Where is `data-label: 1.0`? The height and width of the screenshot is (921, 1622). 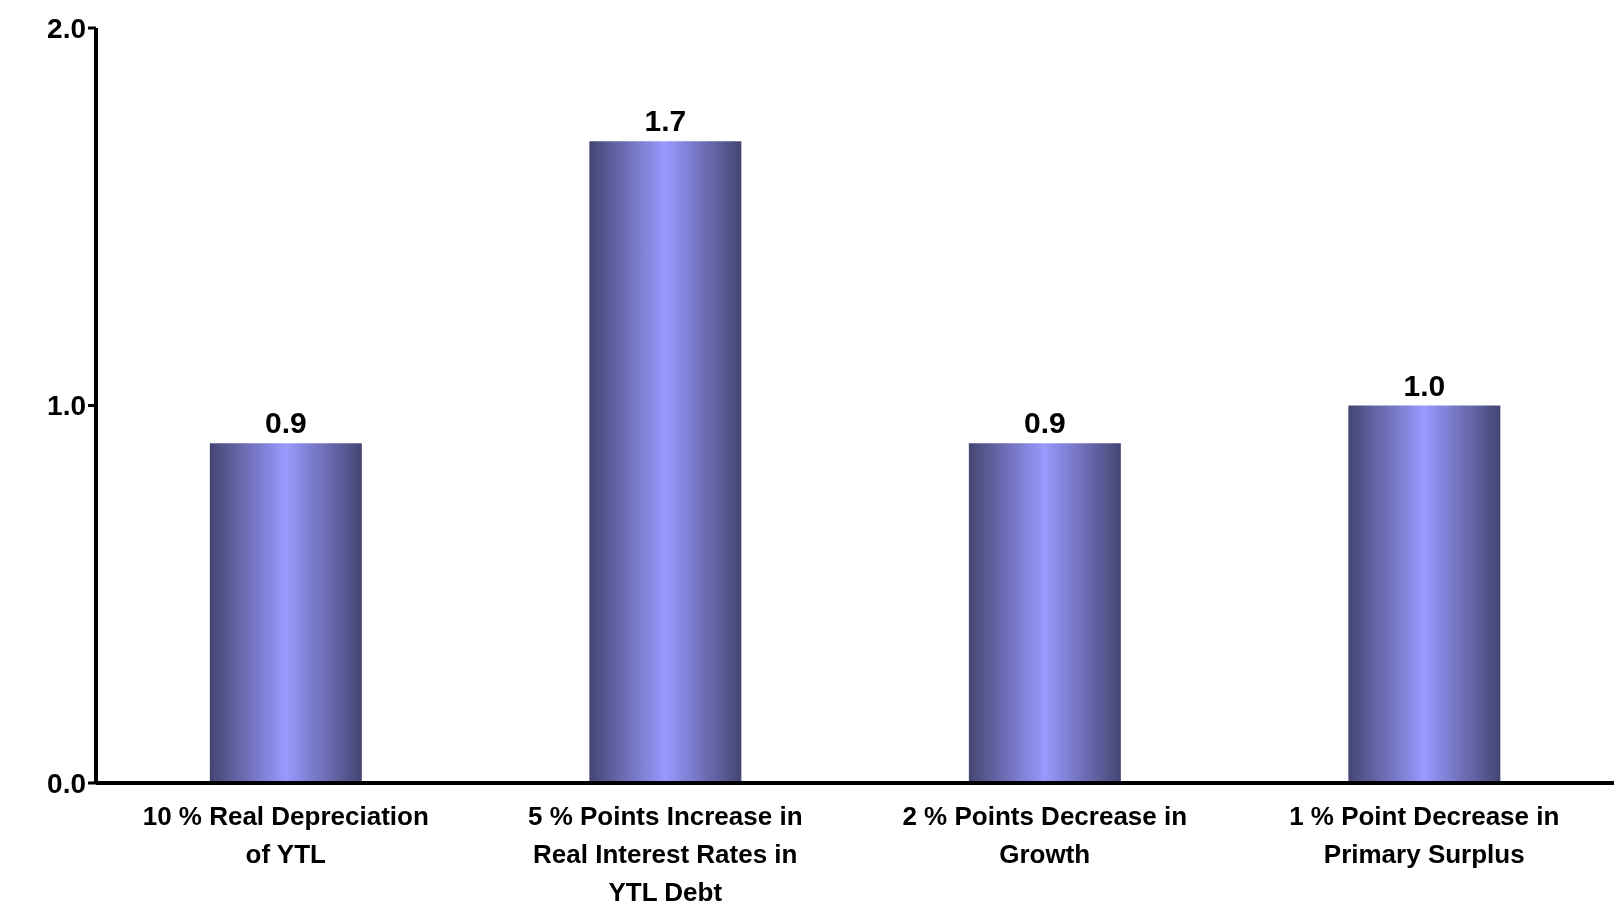
data-label: 1.0 is located at coordinates (1424, 385).